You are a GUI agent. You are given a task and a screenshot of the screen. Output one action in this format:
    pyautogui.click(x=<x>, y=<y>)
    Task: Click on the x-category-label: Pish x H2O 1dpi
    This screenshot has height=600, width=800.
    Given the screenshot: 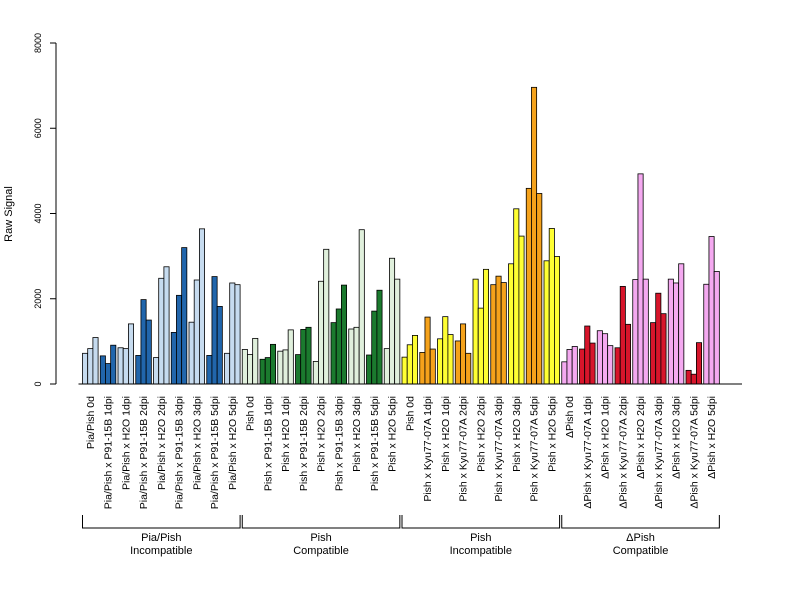 What is the action you would take?
    pyautogui.click(x=286, y=434)
    